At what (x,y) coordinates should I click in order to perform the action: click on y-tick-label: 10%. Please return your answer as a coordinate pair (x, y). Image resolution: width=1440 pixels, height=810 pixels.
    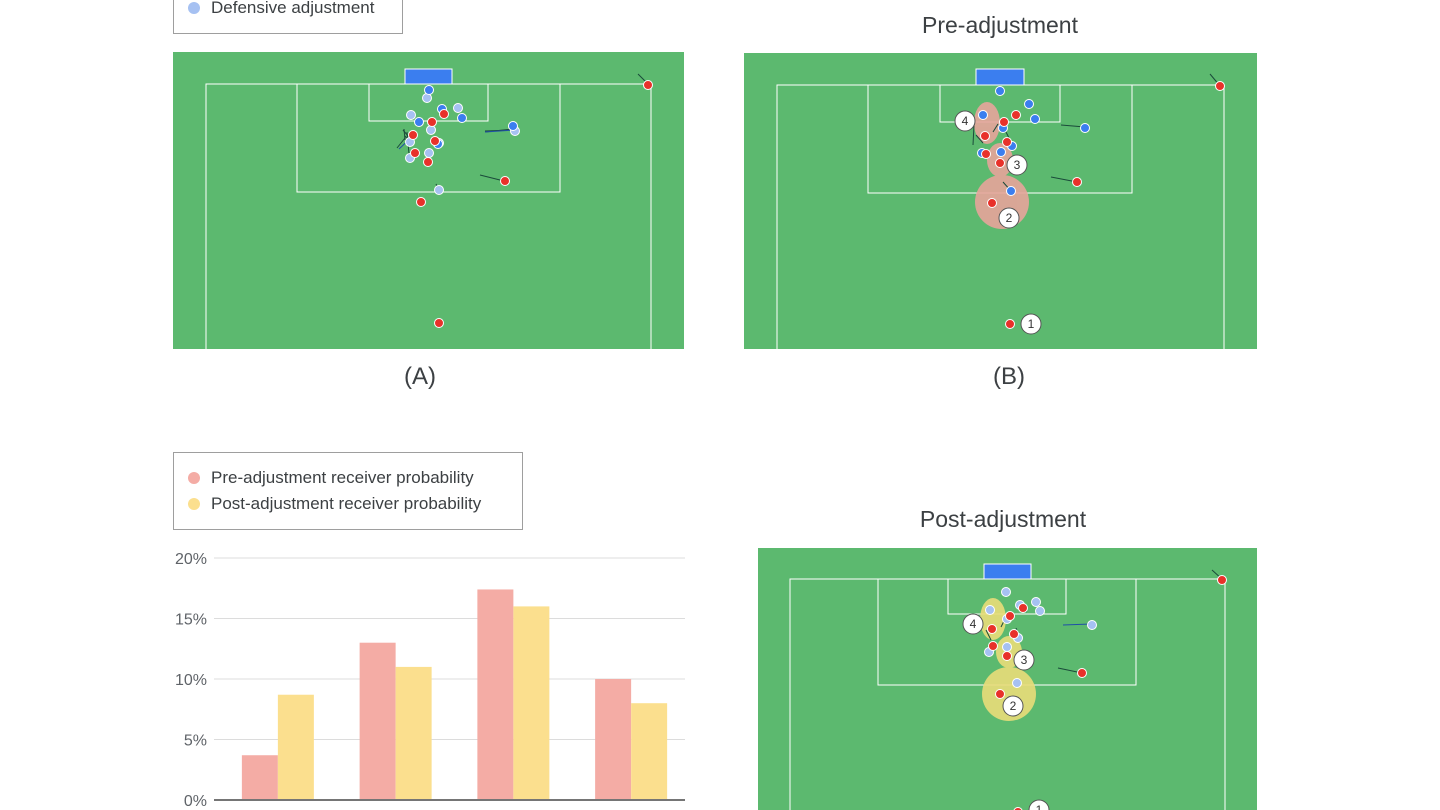
    Looking at the image, I should click on (191, 680).